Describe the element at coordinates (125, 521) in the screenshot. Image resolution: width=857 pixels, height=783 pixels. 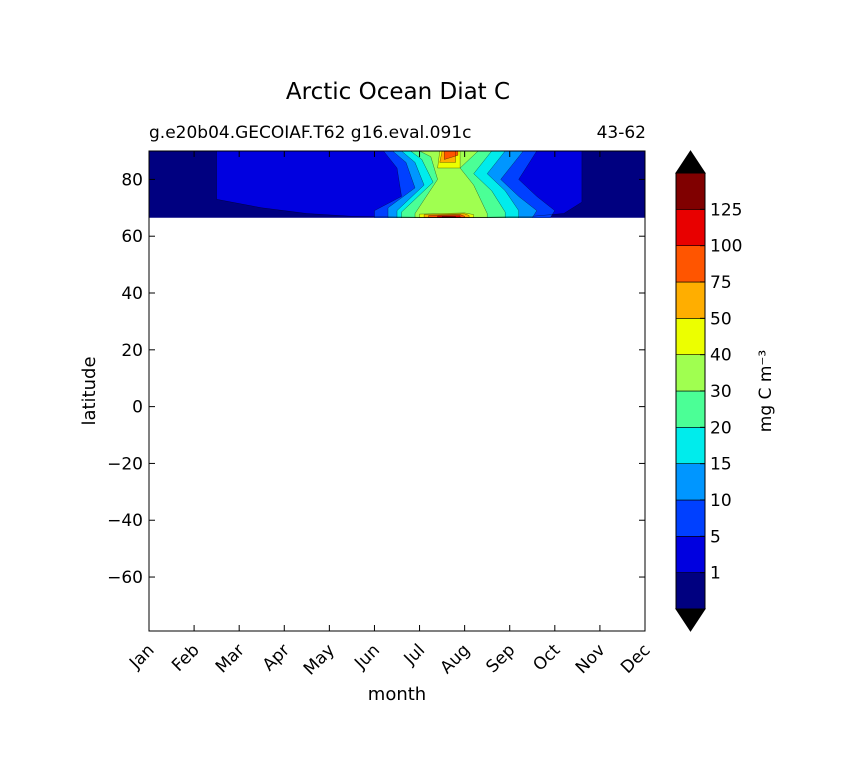
I see `y-tick-label: −40` at that location.